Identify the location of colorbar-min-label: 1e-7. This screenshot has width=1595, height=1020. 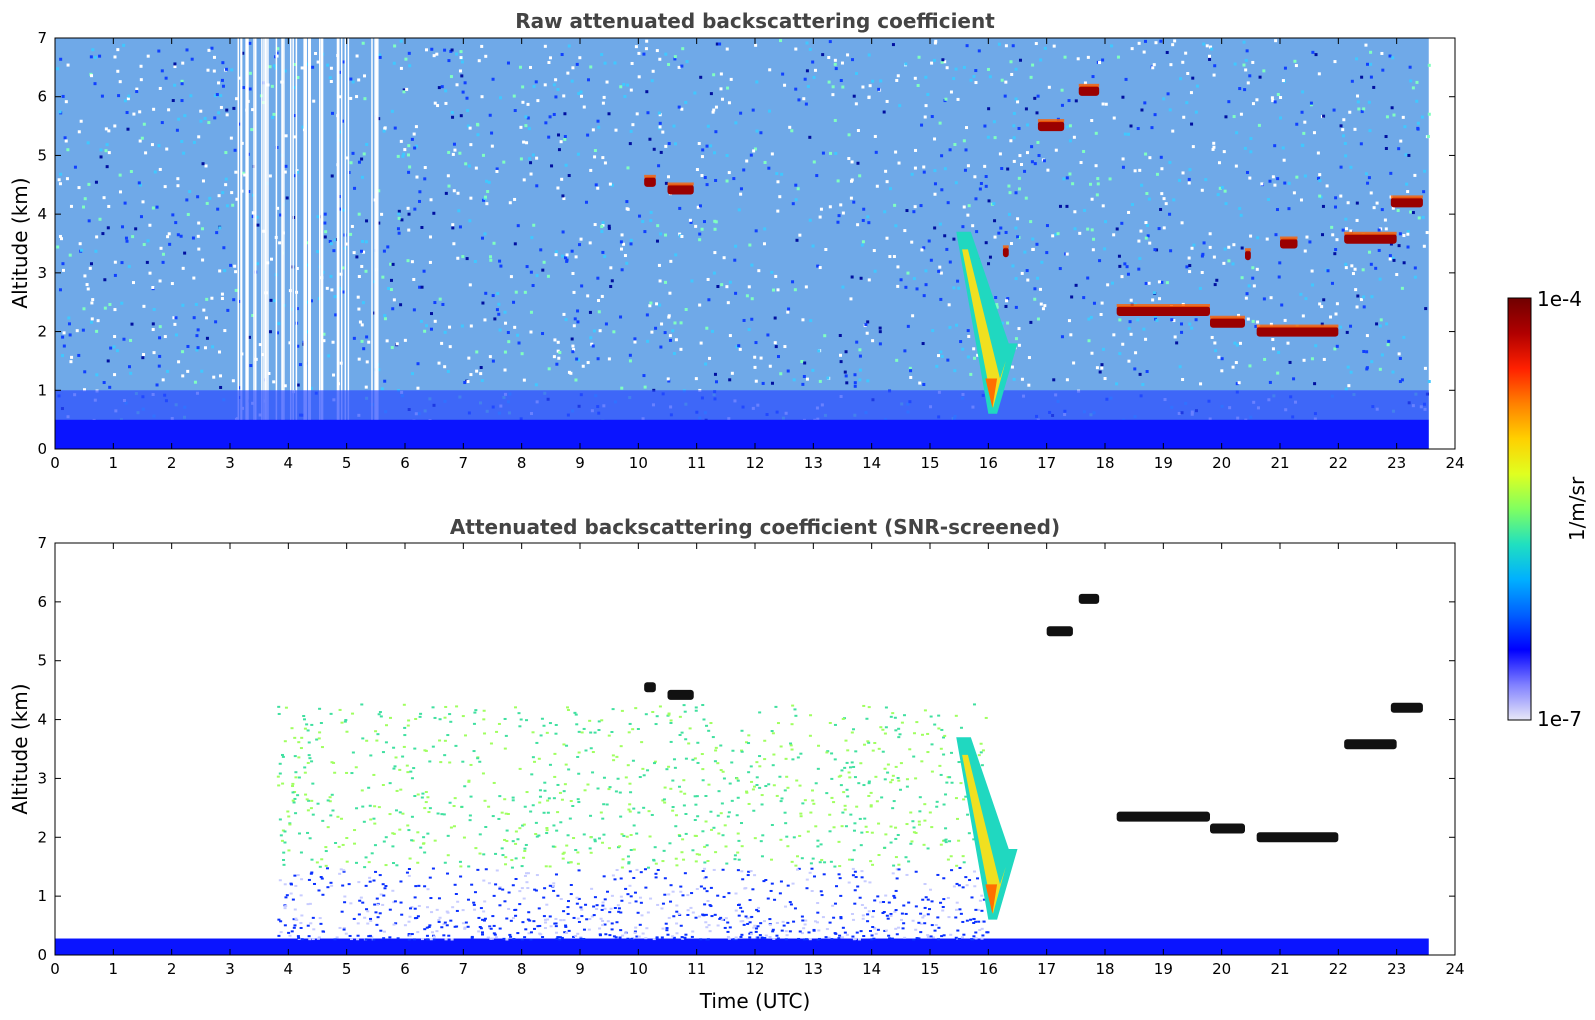
(1559, 719).